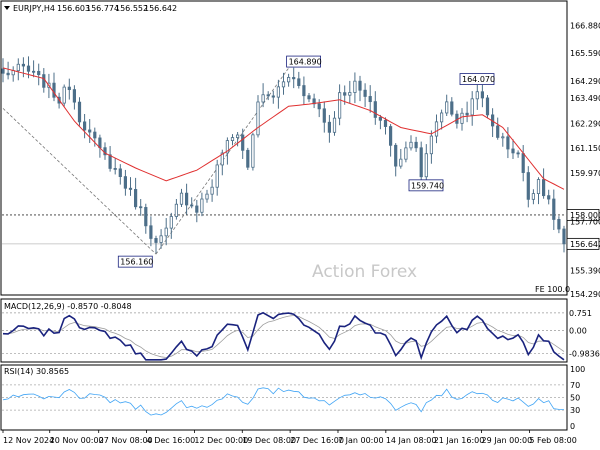 The width and height of the screenshot is (600, 450). What do you see at coordinates (585, 221) in the screenshot?
I see `price-tick-label: 157.700` at bounding box center [585, 221].